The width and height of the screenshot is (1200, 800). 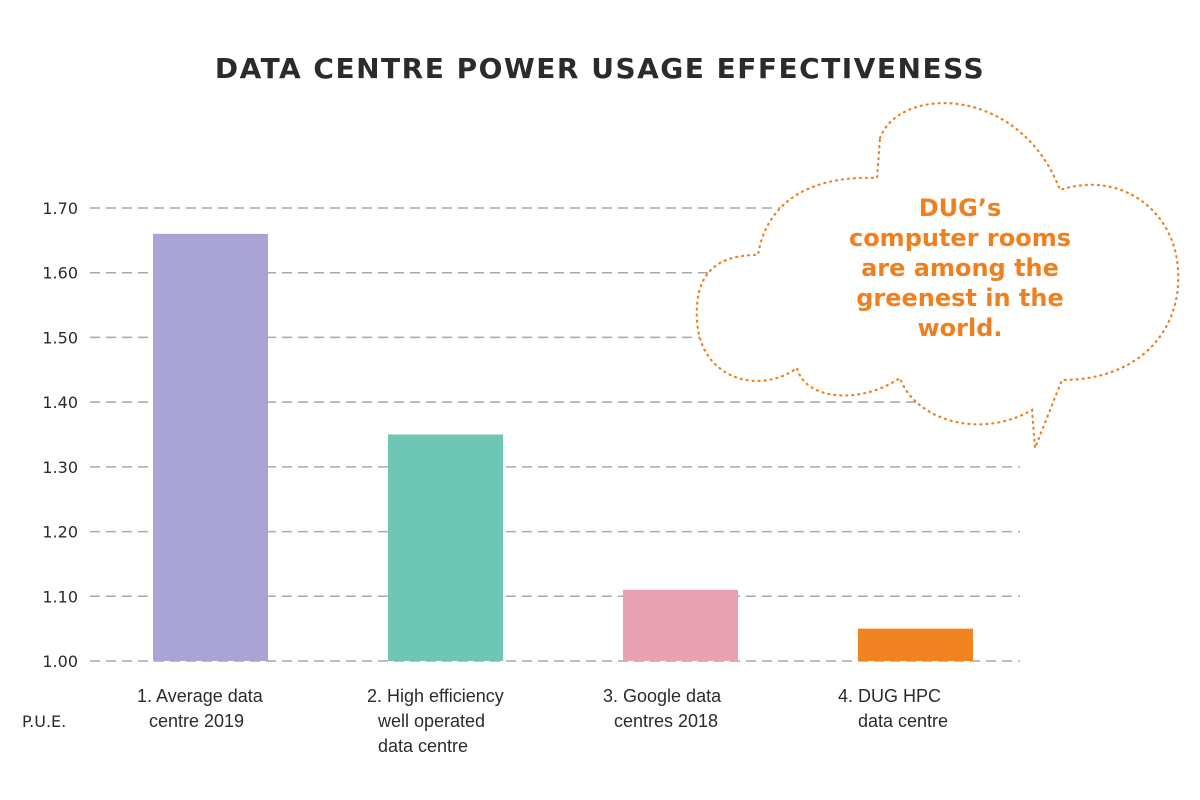 What do you see at coordinates (60, 208) in the screenshot?
I see `y-tick-label: 1.70` at bounding box center [60, 208].